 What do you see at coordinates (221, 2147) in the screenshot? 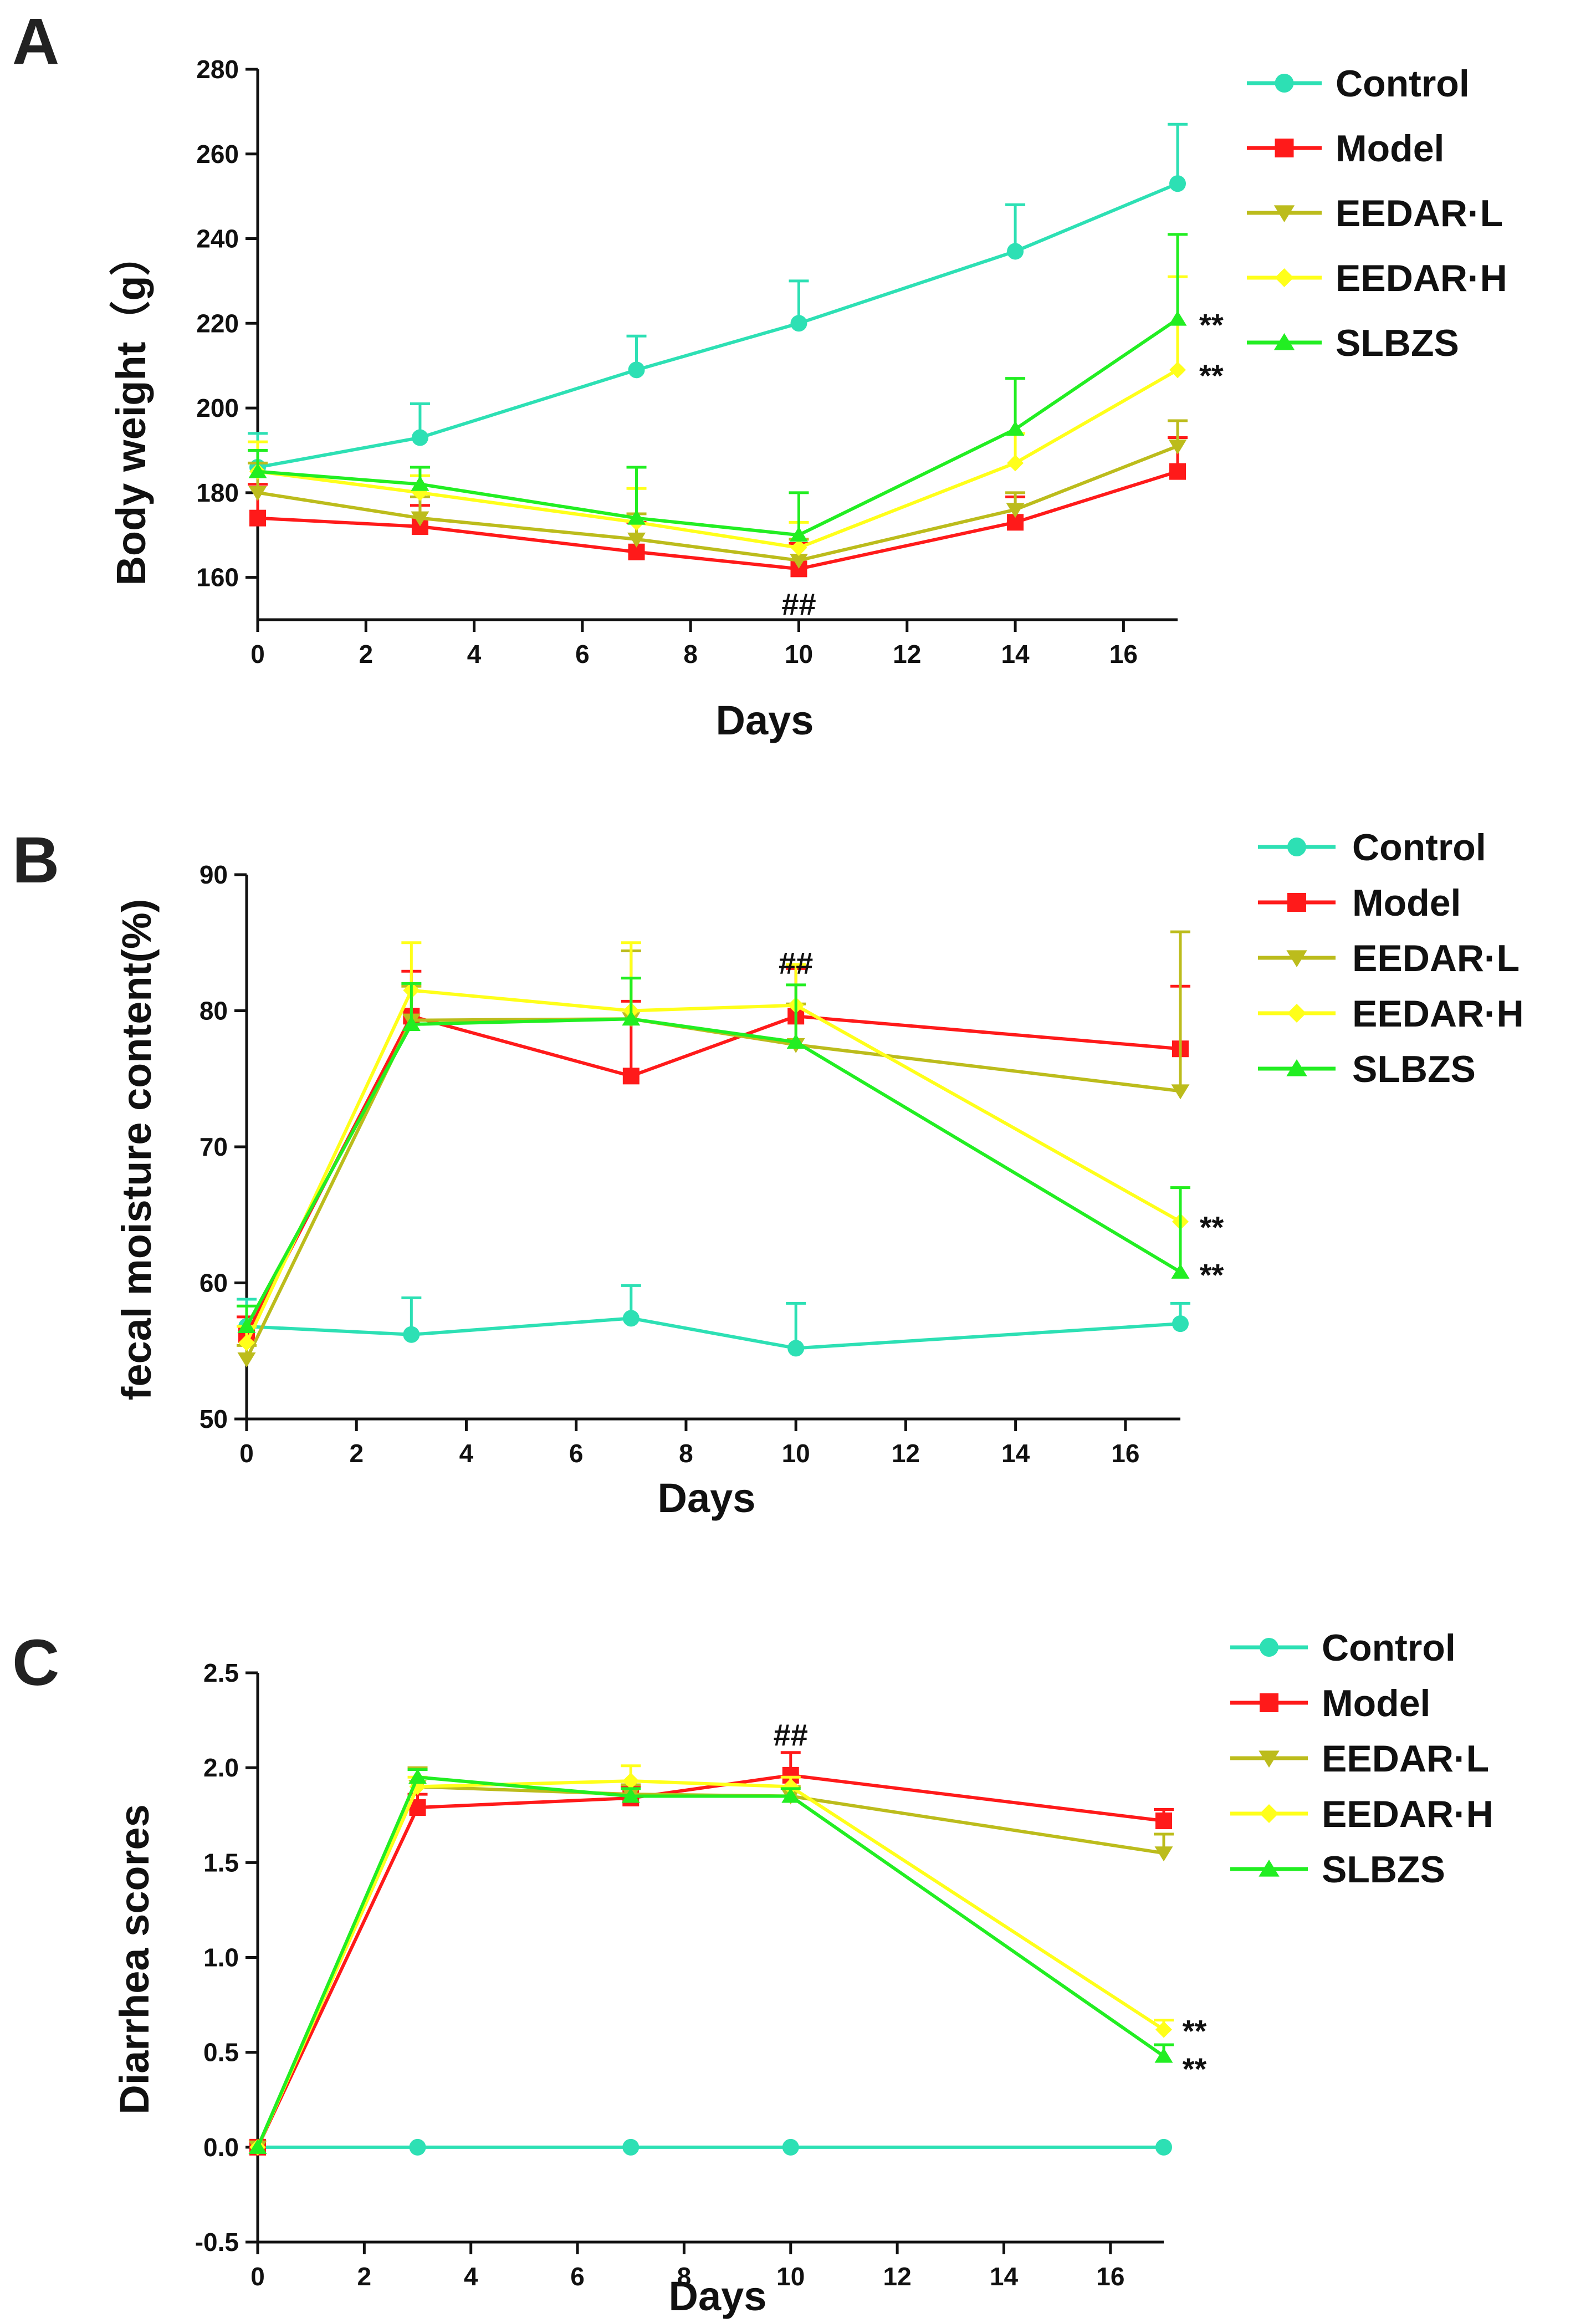
I see `panel-c-y-tick-label: 0.0` at bounding box center [221, 2147].